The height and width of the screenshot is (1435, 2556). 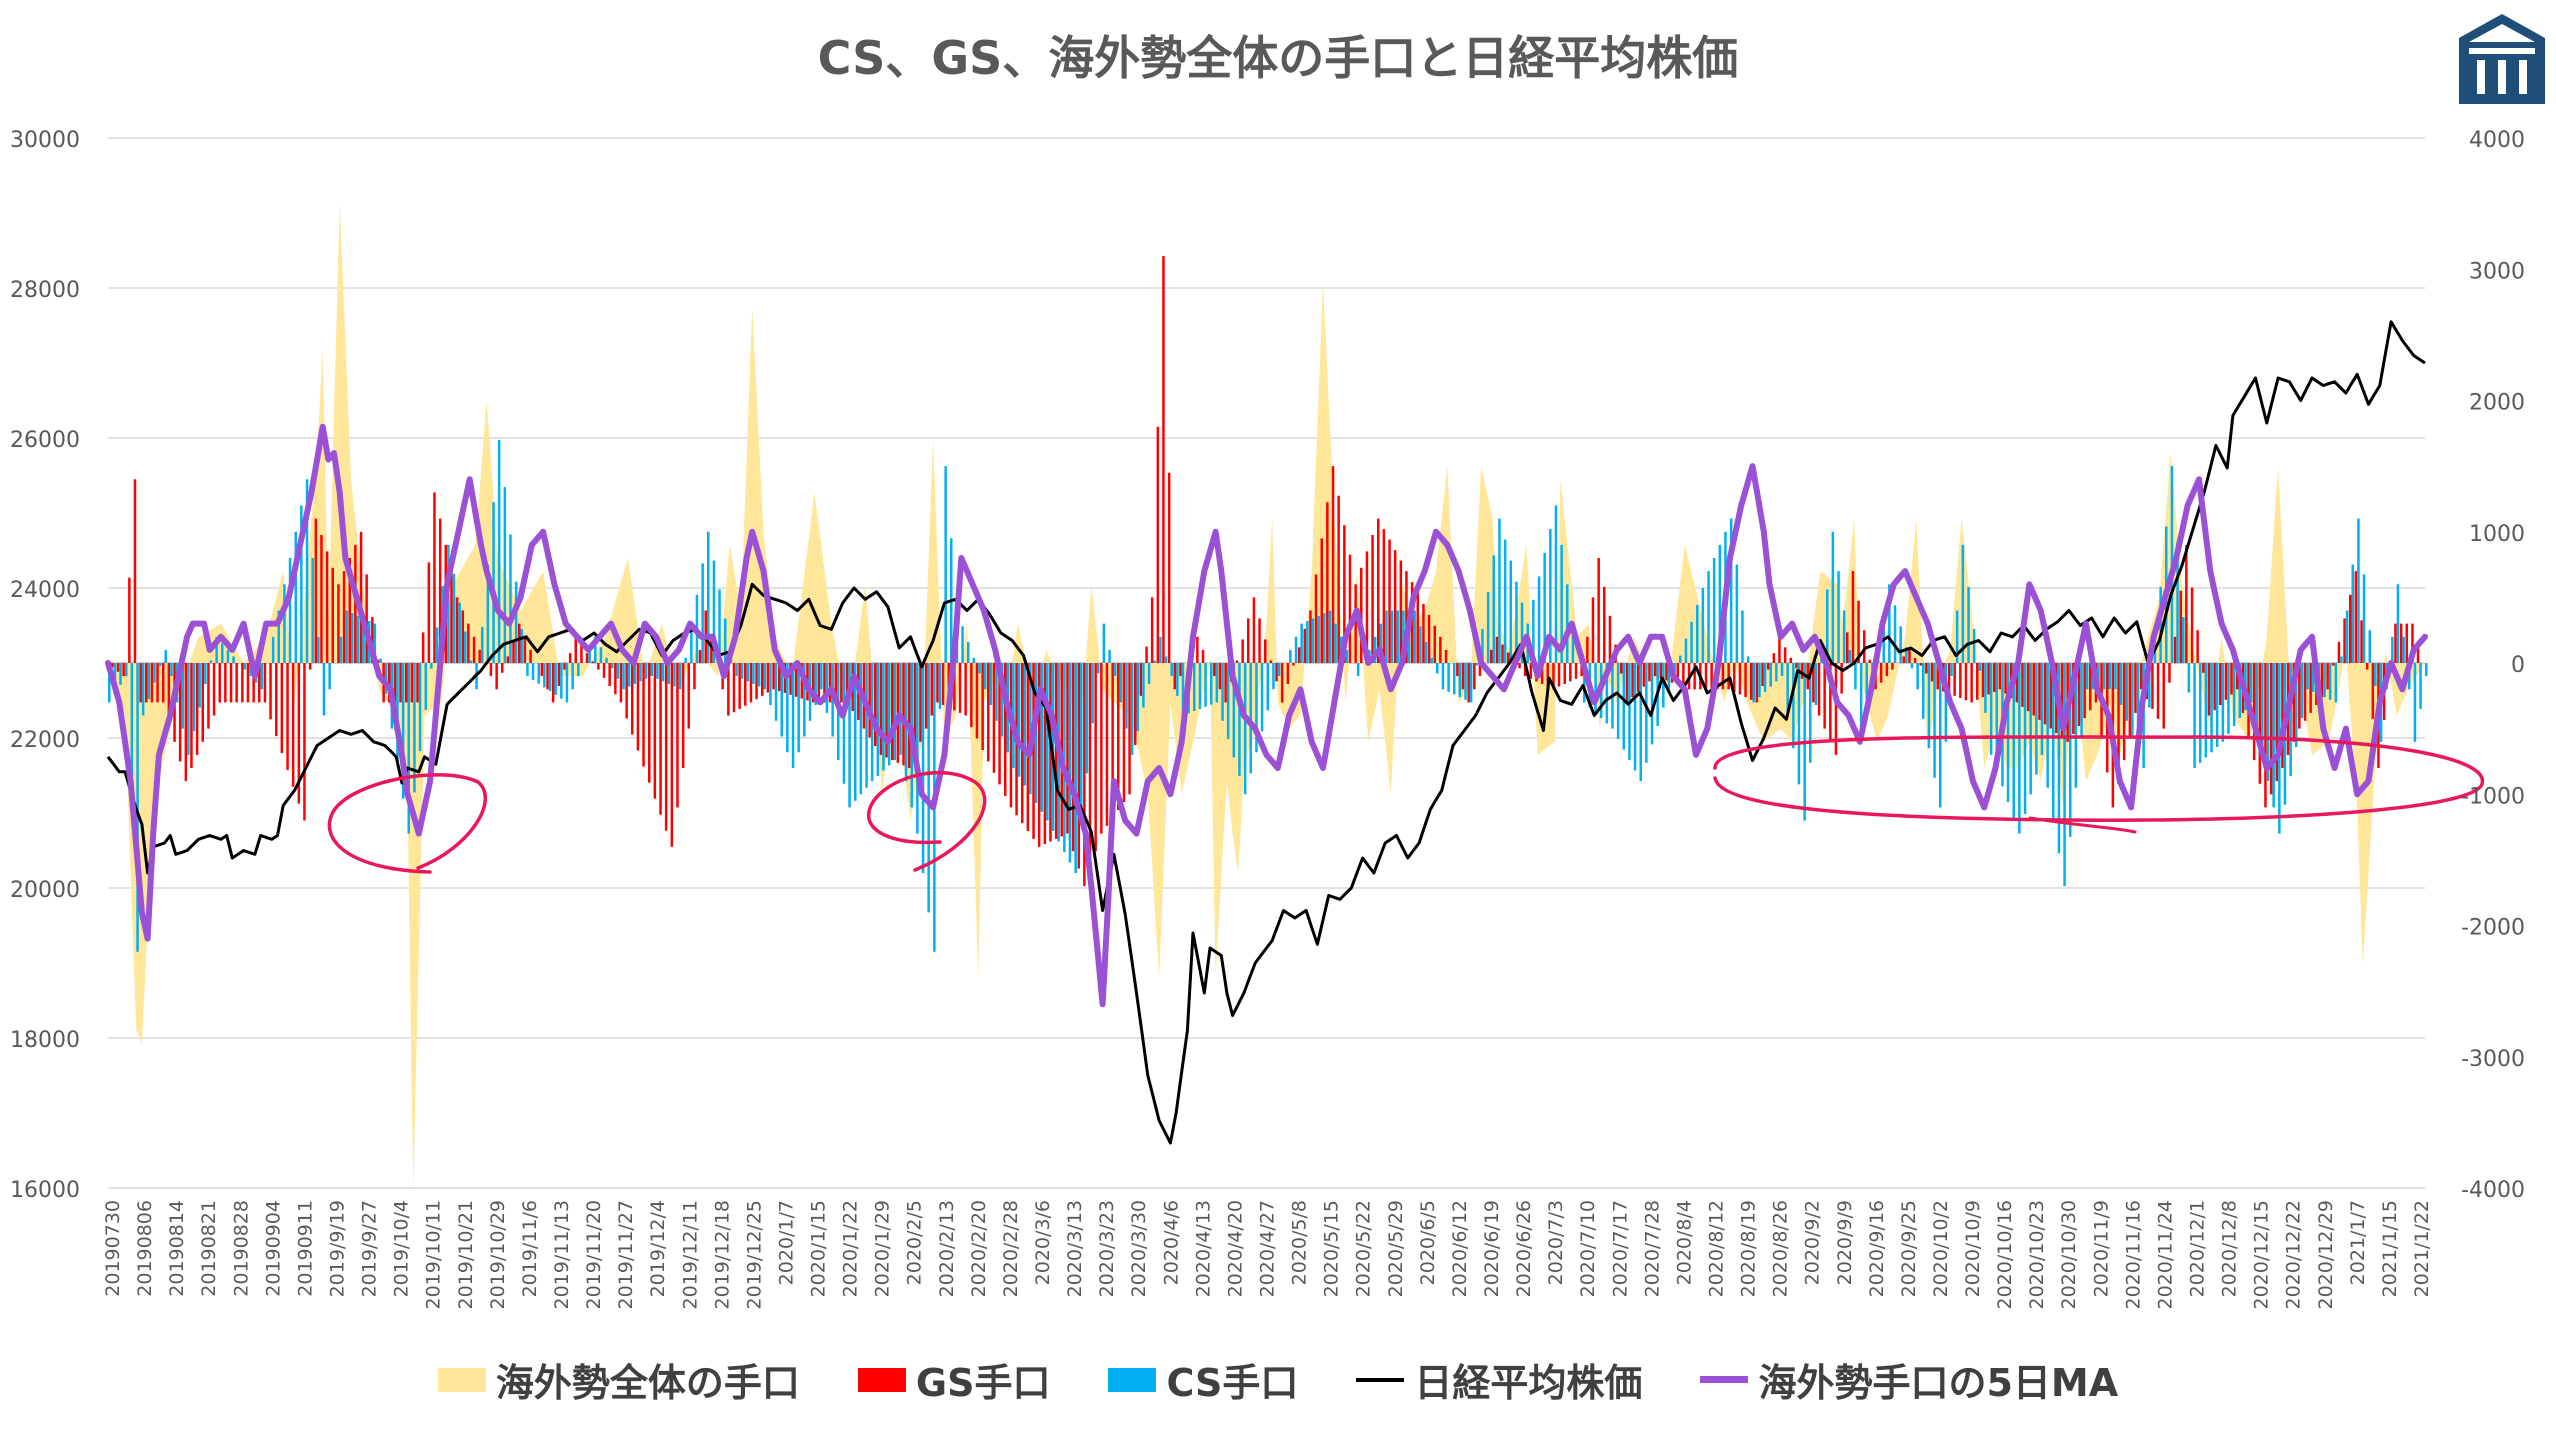 What do you see at coordinates (1620, 1248) in the screenshot?
I see `x-axis-tick-label: 2020/7/17` at bounding box center [1620, 1248].